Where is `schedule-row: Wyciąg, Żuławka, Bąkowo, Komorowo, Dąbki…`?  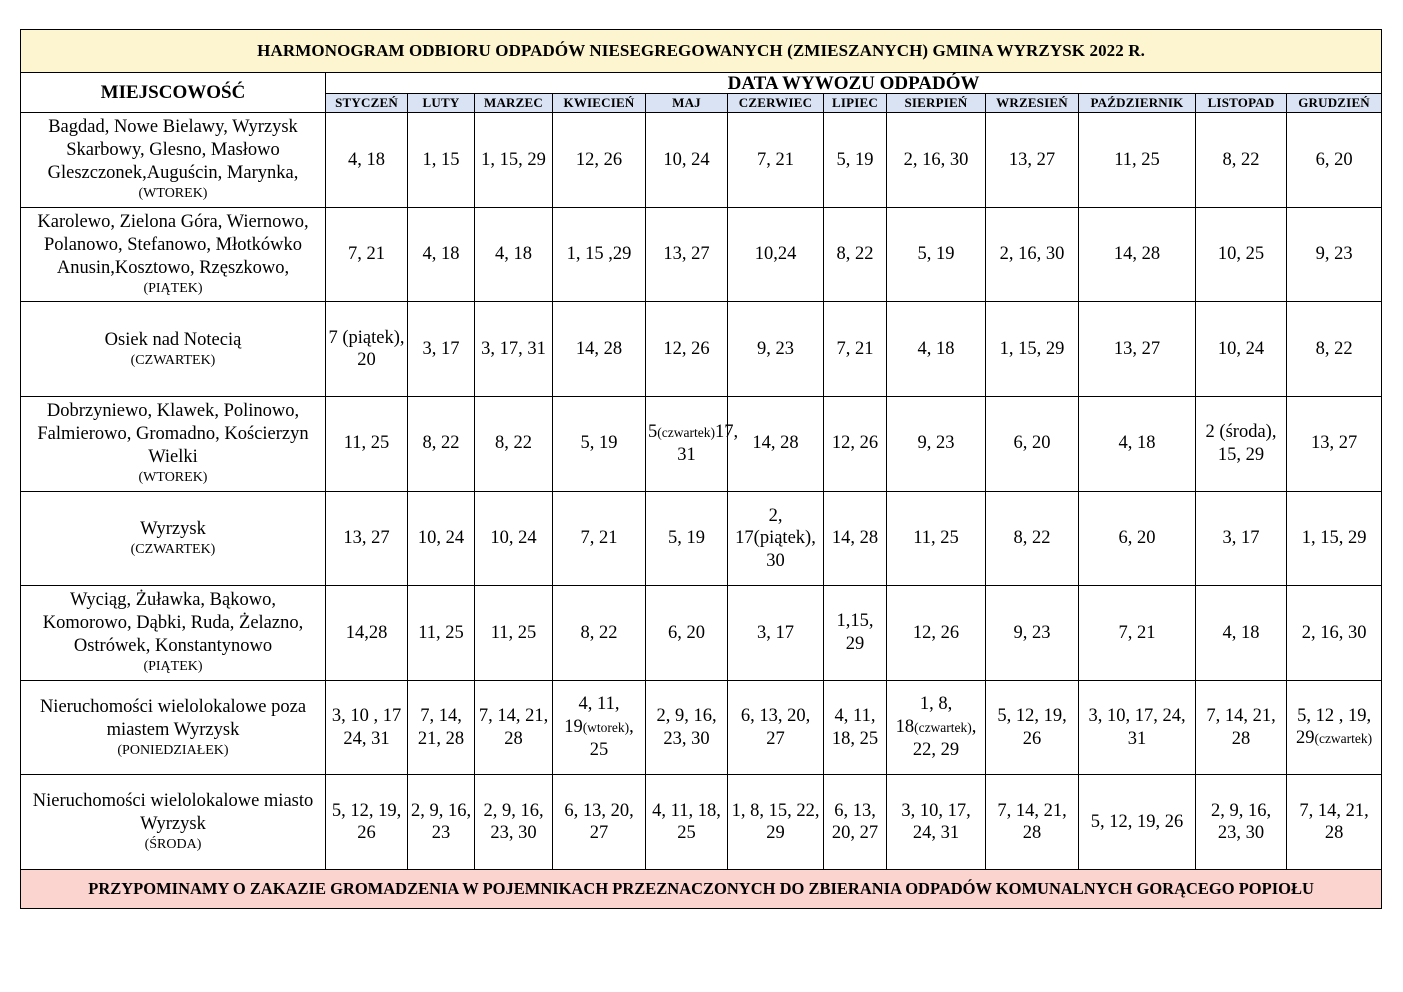 schedule-row: Wyciąg, Żuławka, Bąkowo, Komorowo, Dąbki… is located at coordinates (701, 633).